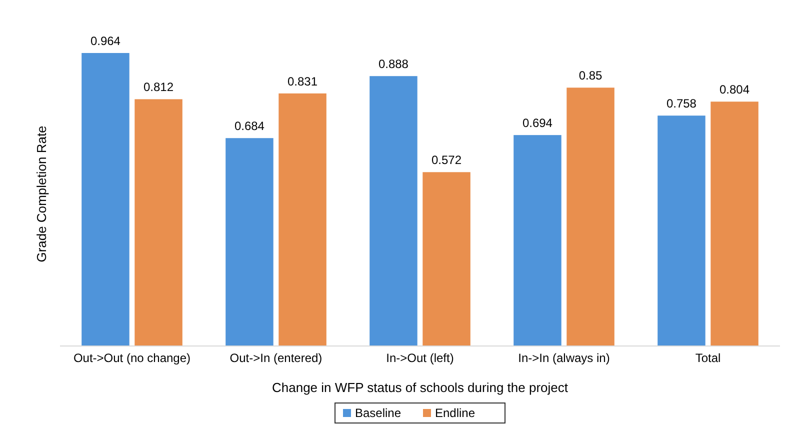  Describe the element at coordinates (681, 103) in the screenshot. I see `data-label: 0.758` at that location.